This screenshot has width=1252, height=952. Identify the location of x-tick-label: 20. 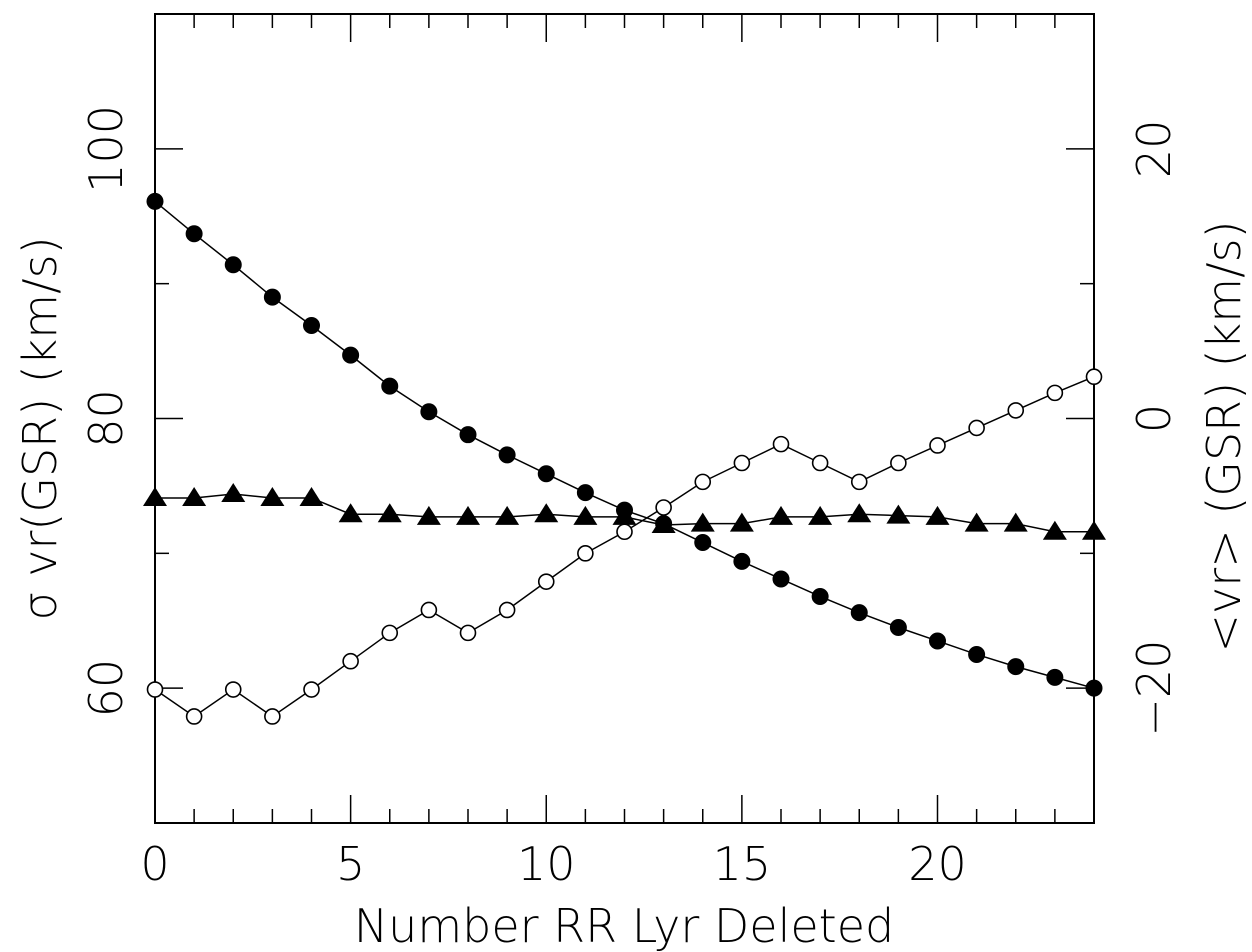
(937, 864).